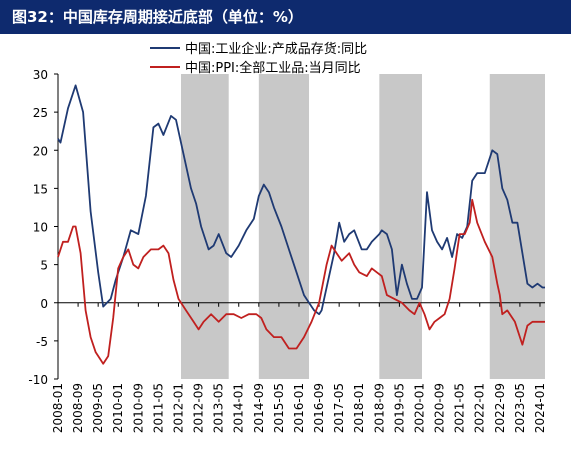  What do you see at coordinates (178, 408) in the screenshot?
I see `x-tick-label: 2012-01` at bounding box center [178, 408].